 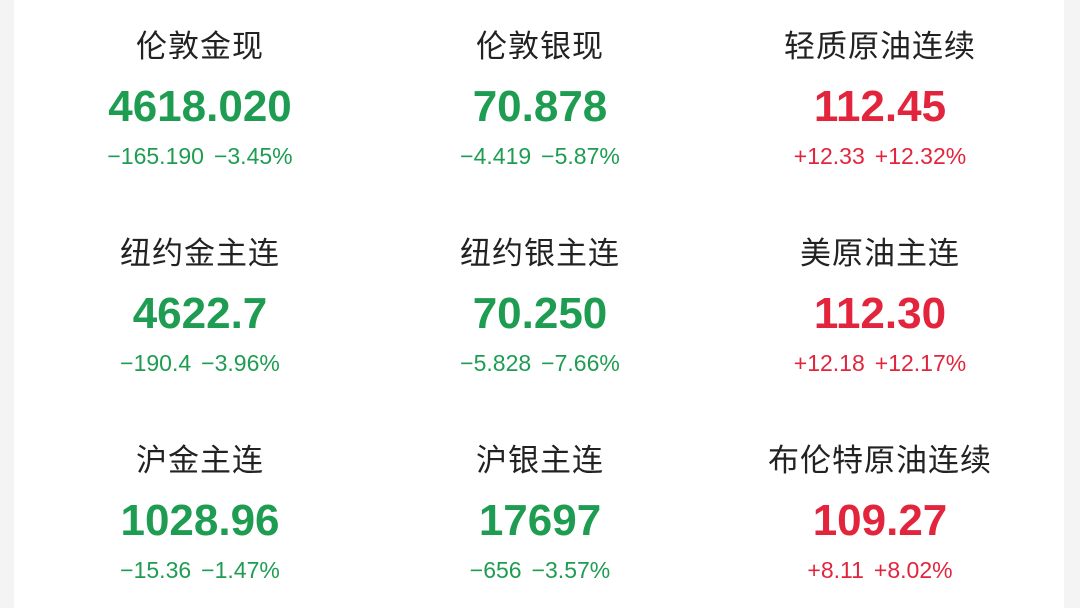 What do you see at coordinates (200, 460) in the screenshot?
I see `quote-name: 沪金主连` at bounding box center [200, 460].